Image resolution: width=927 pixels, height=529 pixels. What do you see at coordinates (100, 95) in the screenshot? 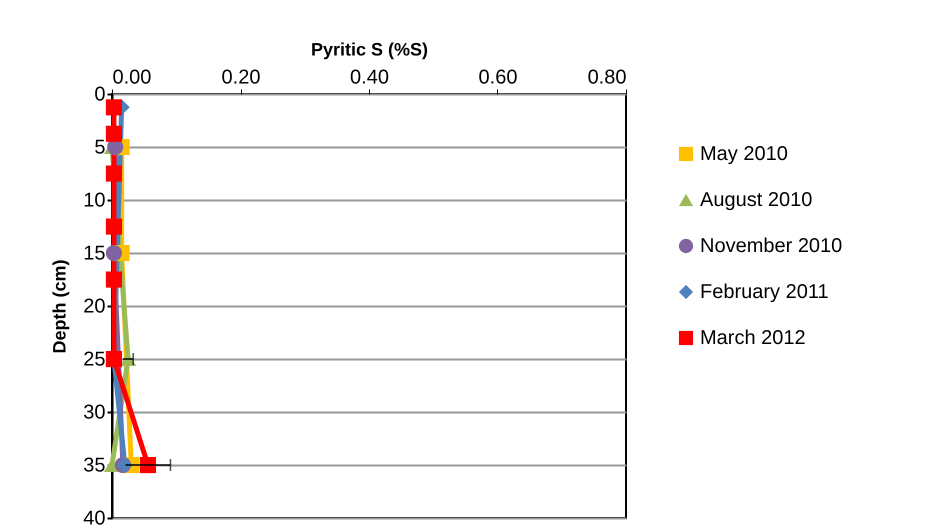
I see `y-tick-label: 0` at bounding box center [100, 95].